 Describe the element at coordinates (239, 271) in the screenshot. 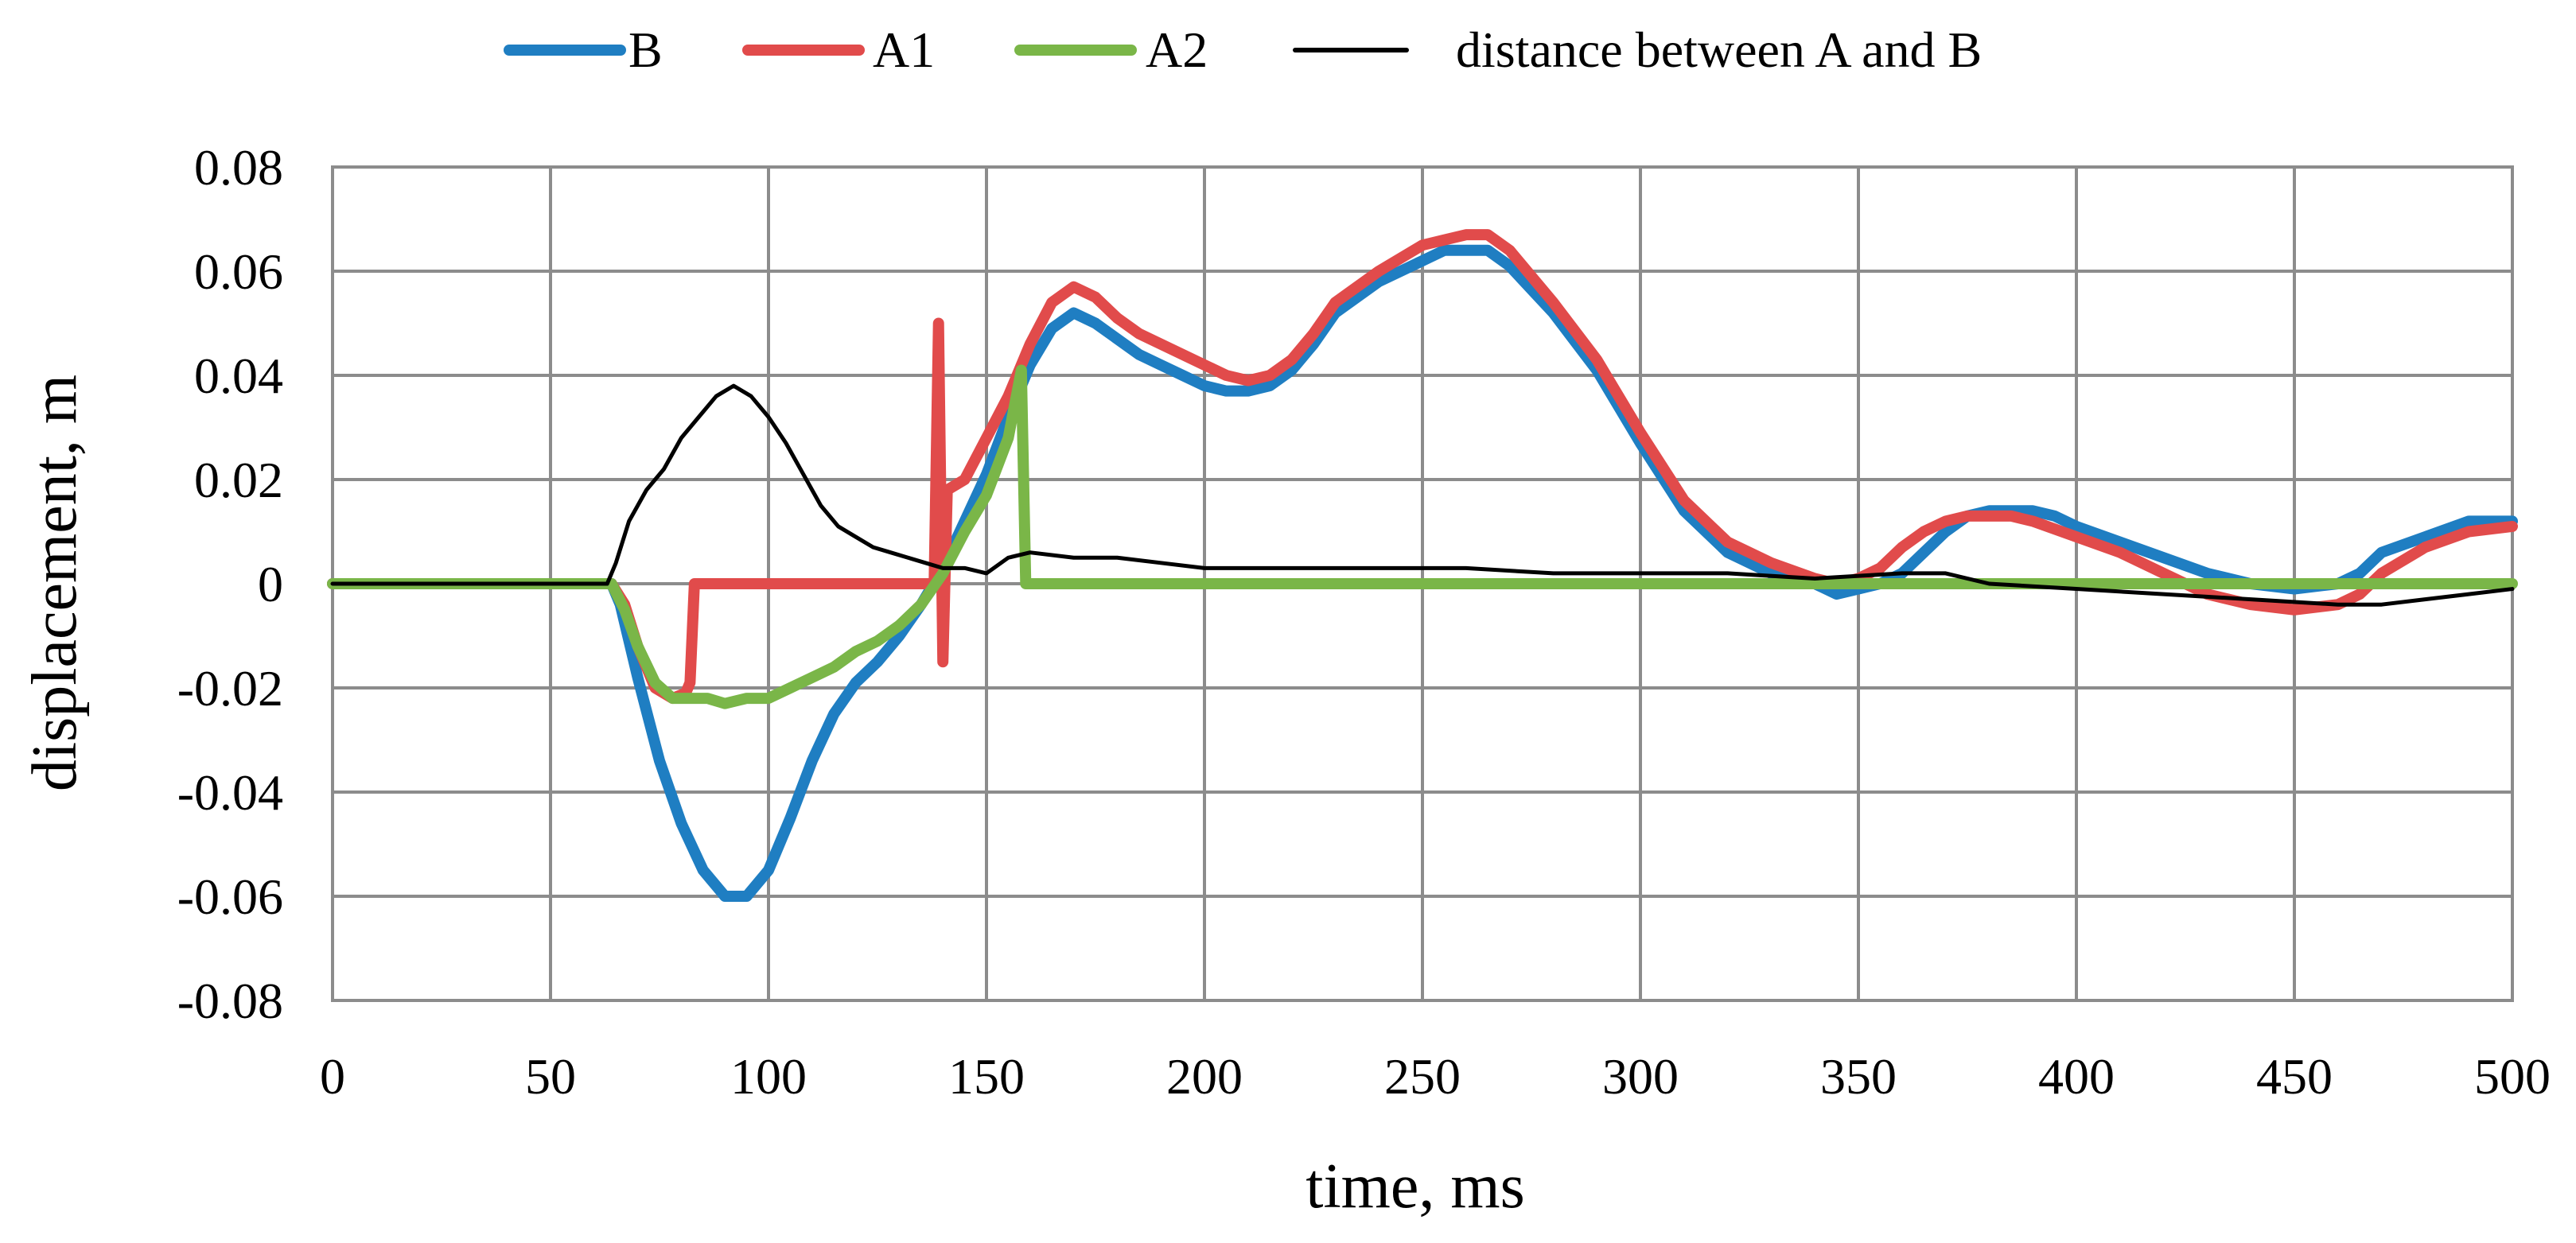

I see `y-tick-label: 0.06` at that location.